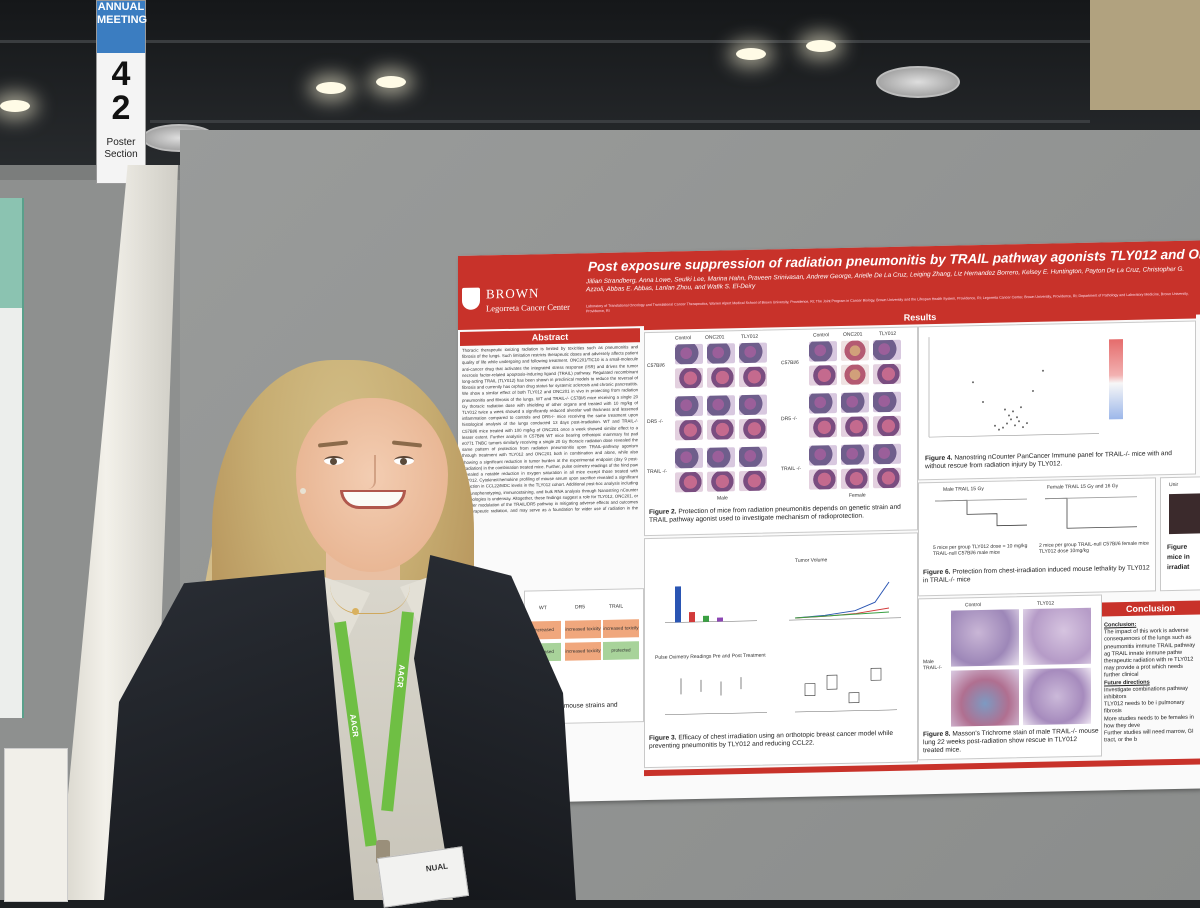  I want to click on conclusion-header: Conclusion, so click(1151, 608).